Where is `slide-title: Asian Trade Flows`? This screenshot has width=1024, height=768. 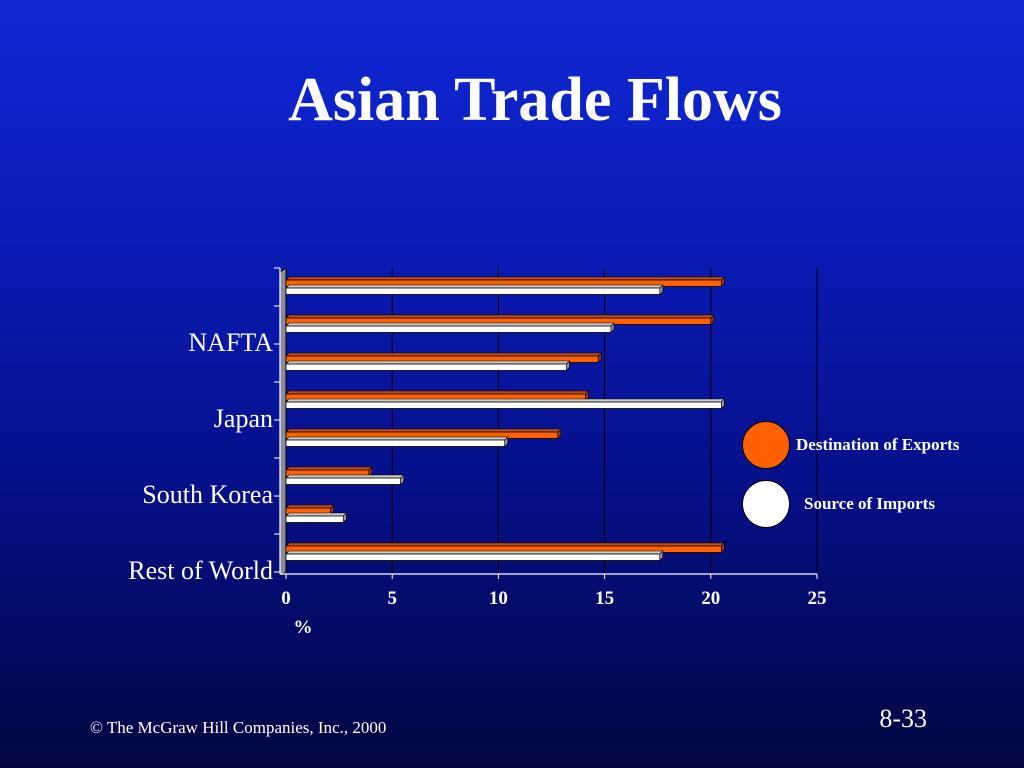
slide-title: Asian Trade Flows is located at coordinates (535, 100).